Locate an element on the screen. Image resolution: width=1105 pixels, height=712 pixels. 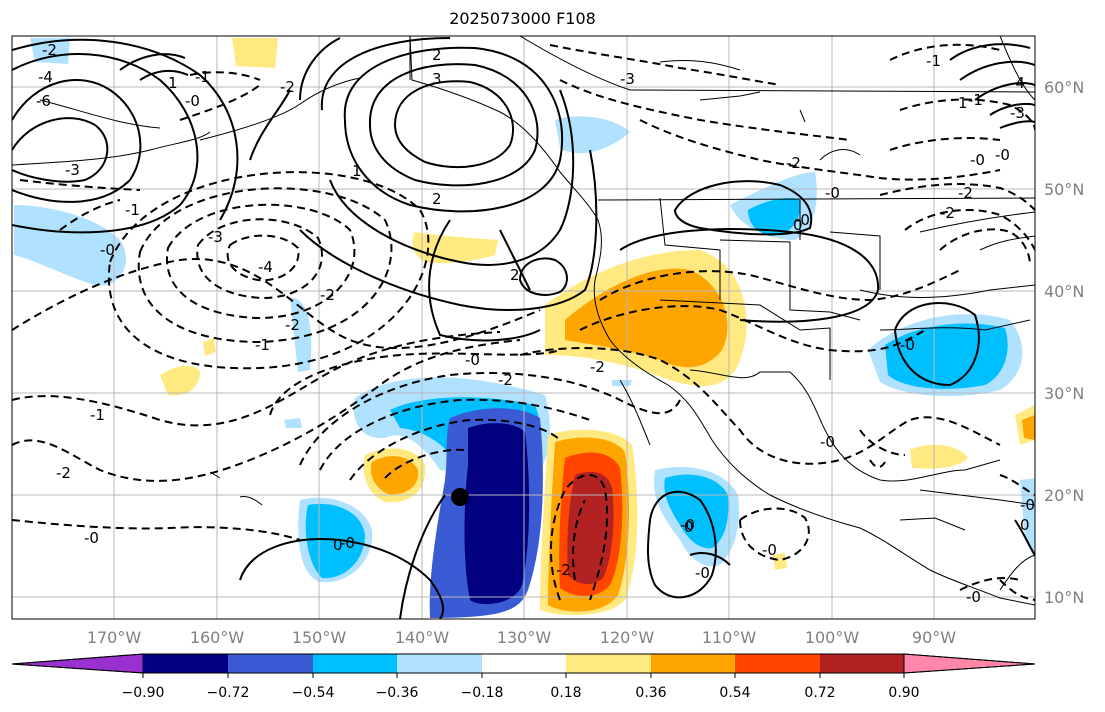
contour-label-positive: 3 is located at coordinates (437, 79).